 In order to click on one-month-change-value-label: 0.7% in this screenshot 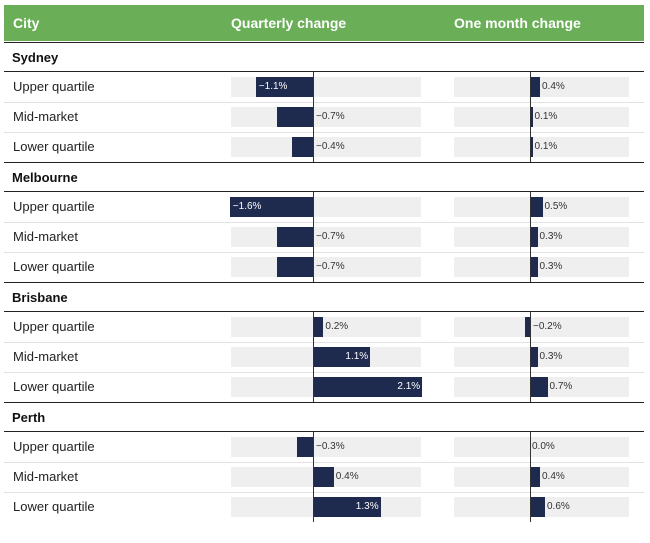, I will do `click(561, 386)`.